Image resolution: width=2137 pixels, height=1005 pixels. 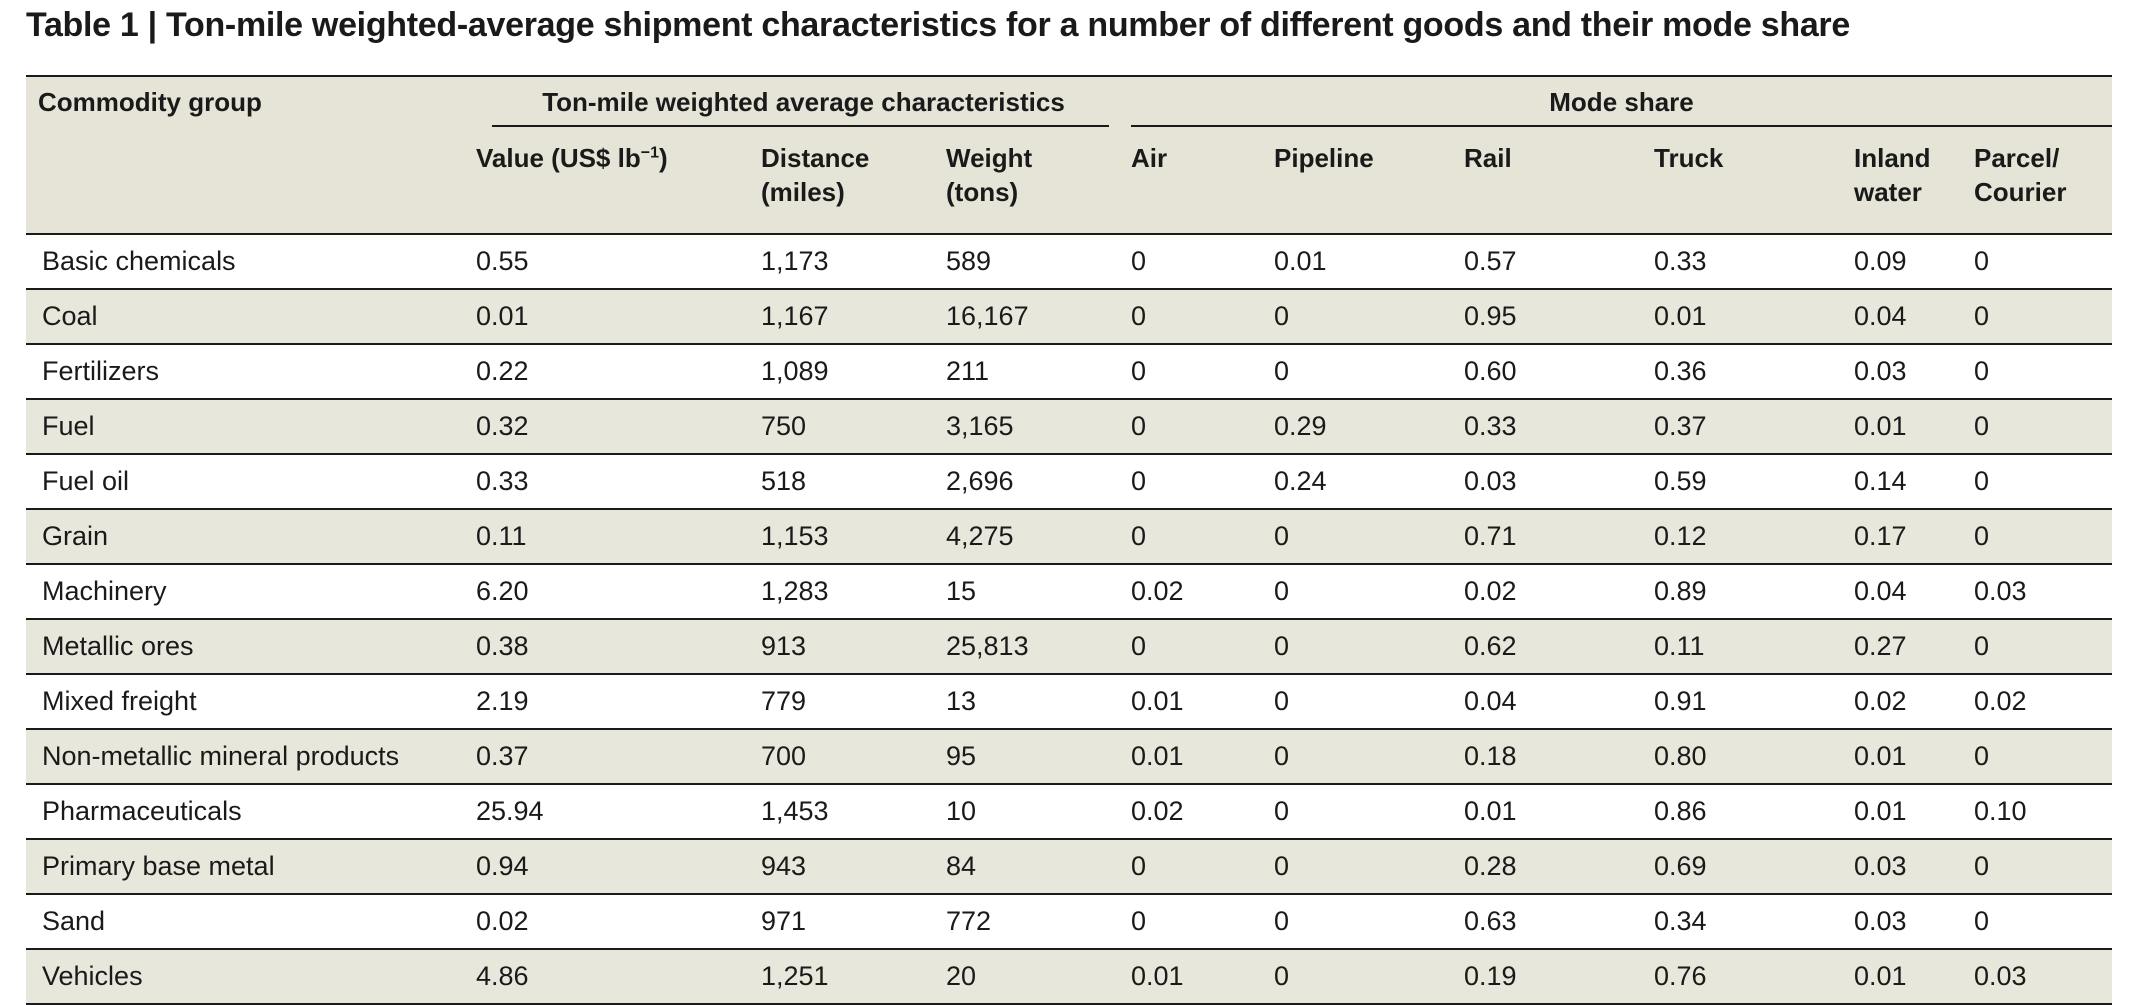 I want to click on parcel-courier-cell: 0.10, so click(x=2000, y=811).